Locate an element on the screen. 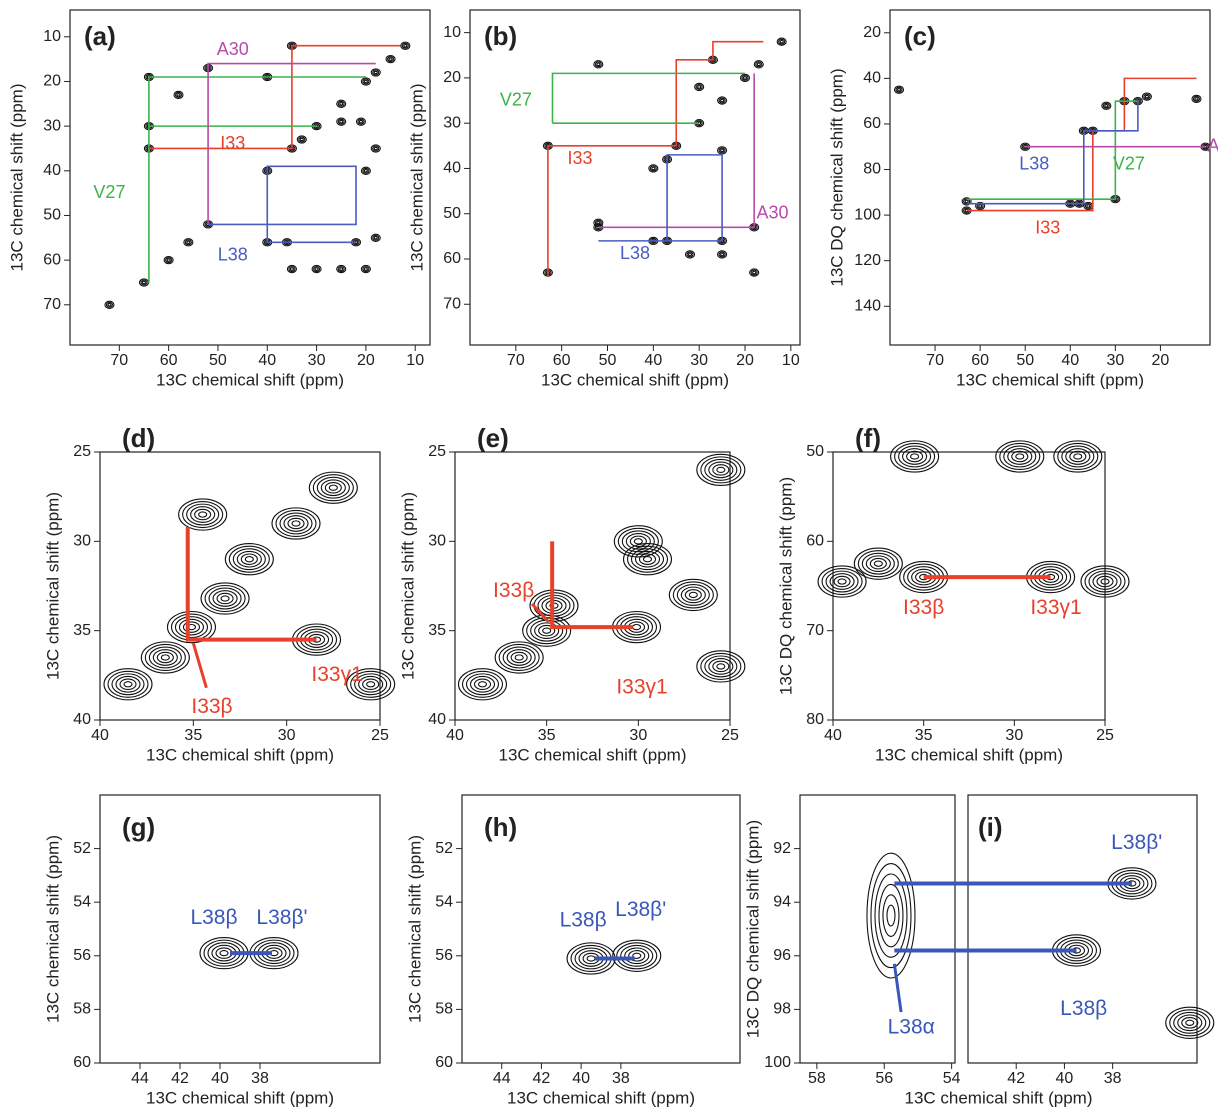 The width and height of the screenshot is (1218, 1118). y-tick-label: 50 is located at coordinates (815, 451).